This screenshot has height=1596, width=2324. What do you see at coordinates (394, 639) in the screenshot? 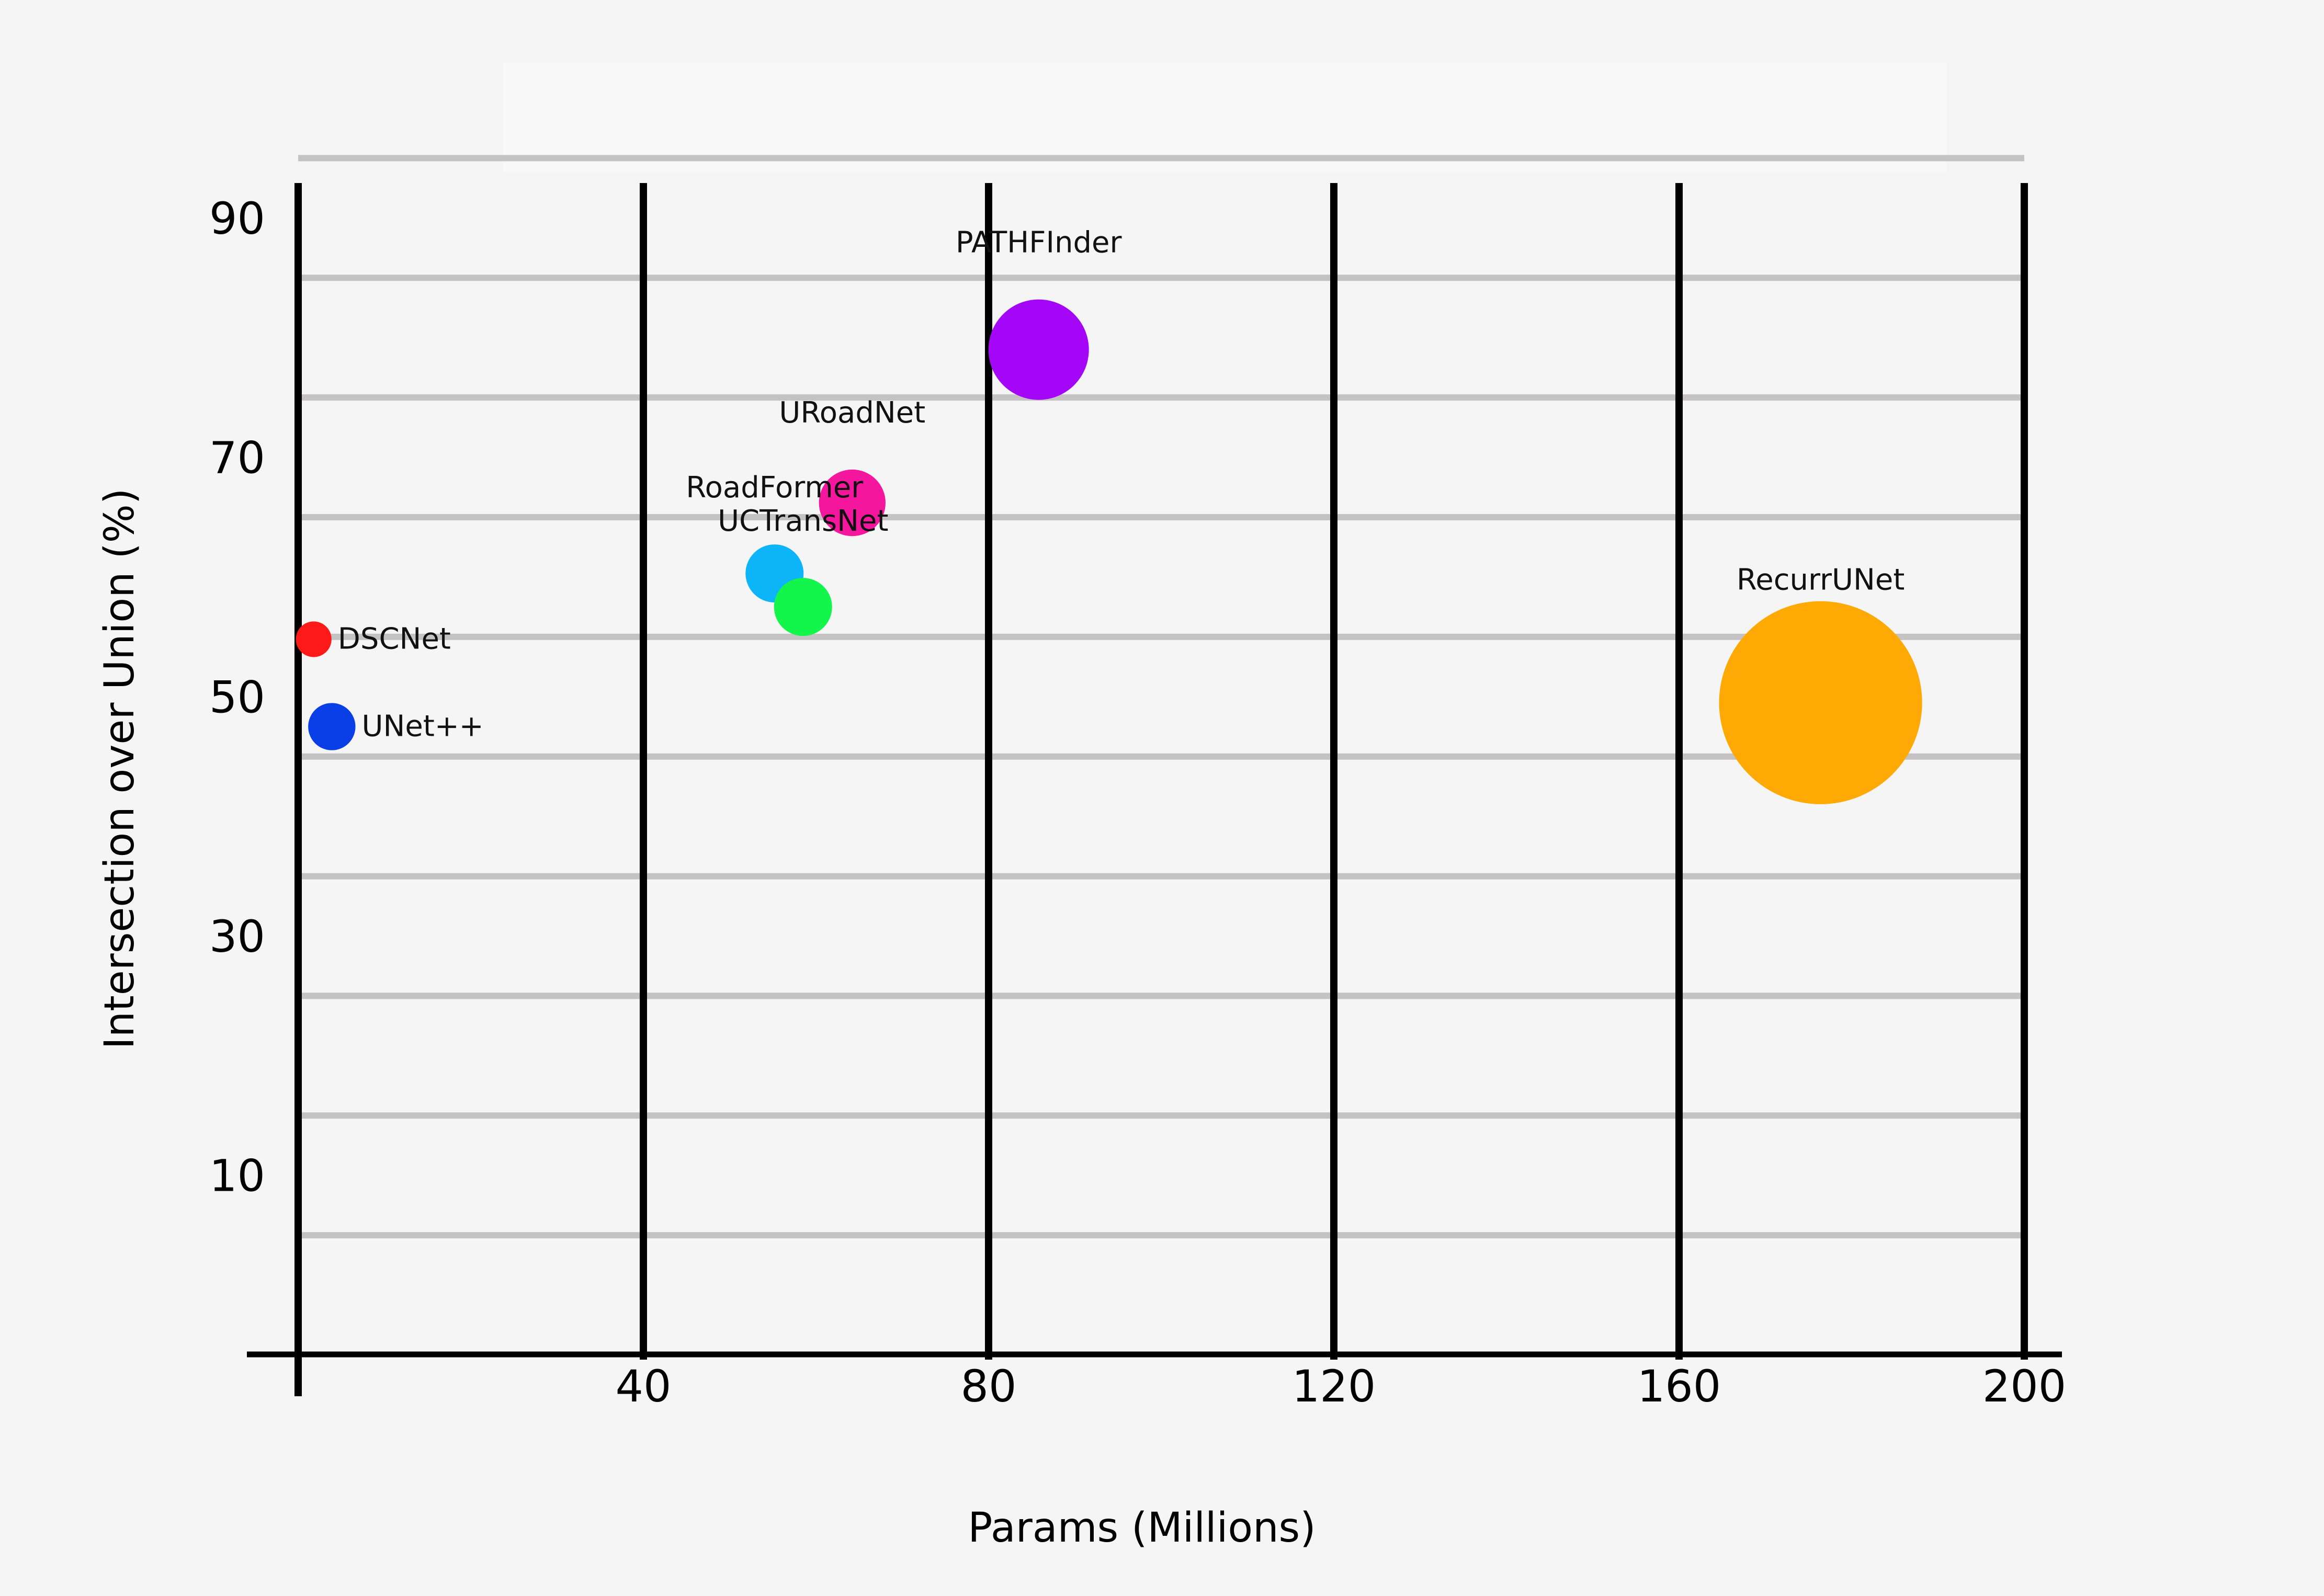
I see `bubble-label: DSCNet` at bounding box center [394, 639].